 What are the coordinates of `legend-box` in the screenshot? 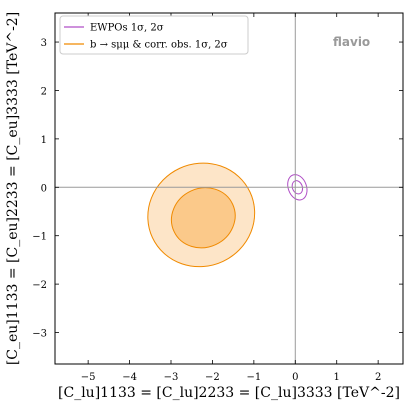 It's located at (154, 35).